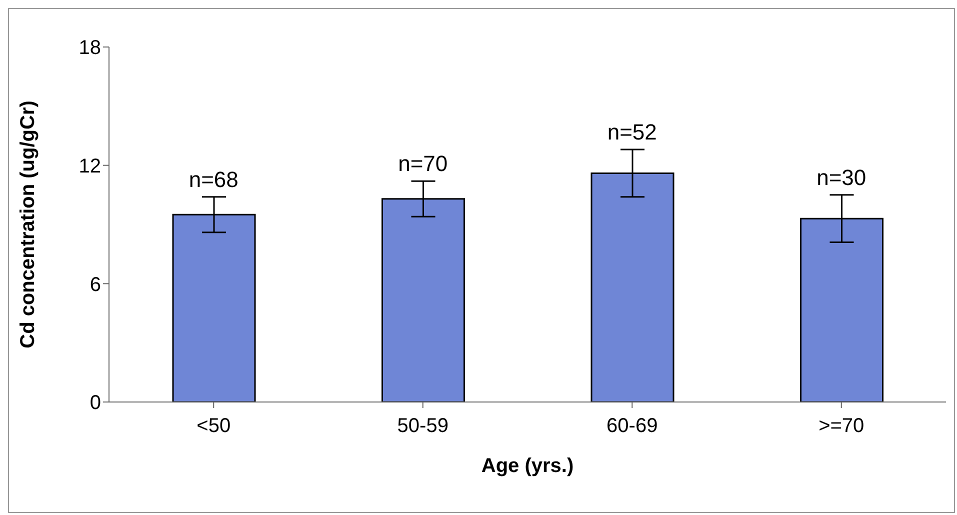 The image size is (957, 515). I want to click on annotation: n=30, so click(841, 177).